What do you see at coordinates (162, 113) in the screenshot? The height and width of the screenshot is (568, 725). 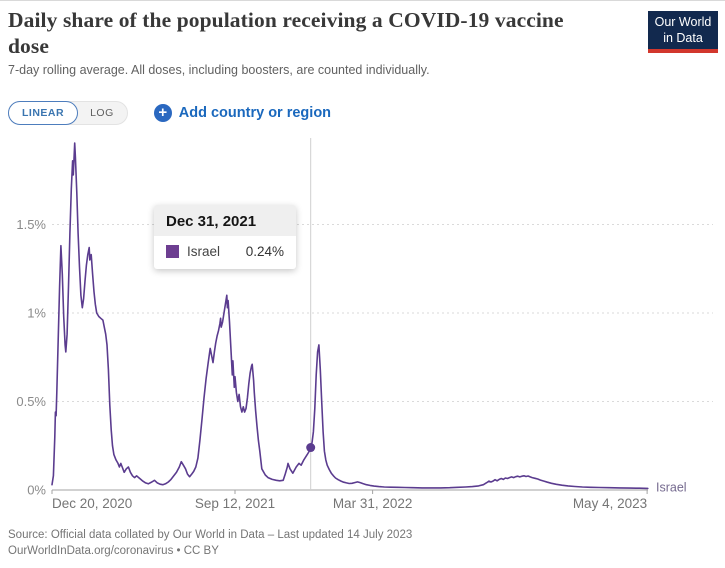 I see `plus-icon: +` at bounding box center [162, 113].